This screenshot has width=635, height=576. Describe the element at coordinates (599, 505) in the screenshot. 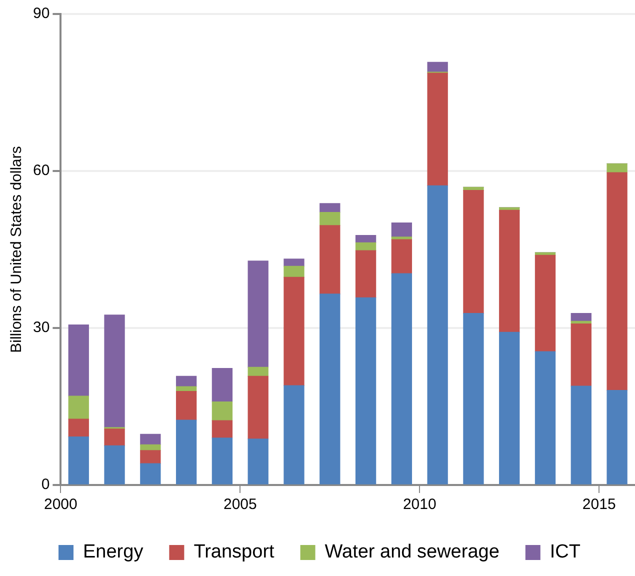

I see `x-tick-label: 2015` at that location.